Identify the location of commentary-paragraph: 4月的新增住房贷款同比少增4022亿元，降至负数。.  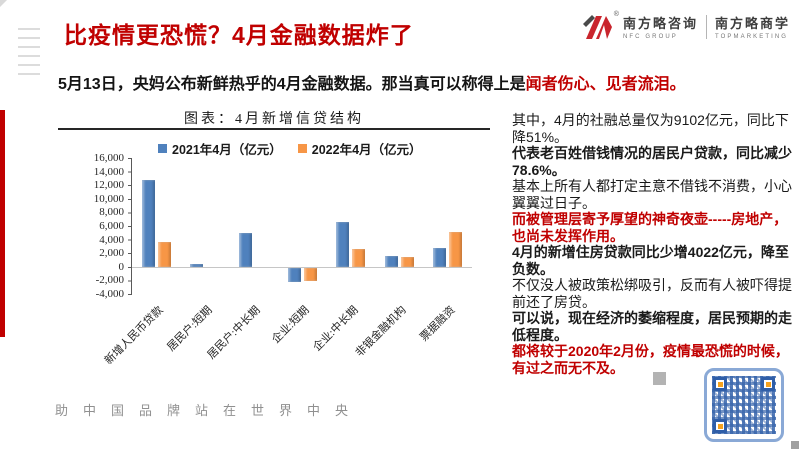
(650, 260).